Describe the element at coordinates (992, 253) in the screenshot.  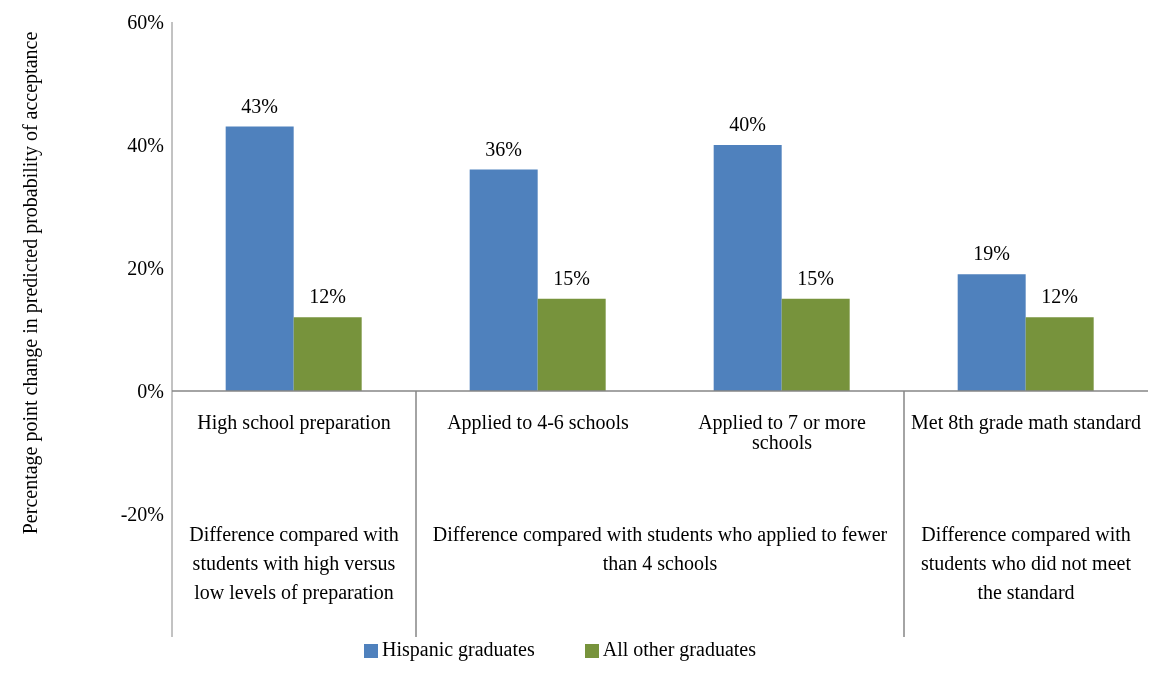
I see `data-label: 19%` at that location.